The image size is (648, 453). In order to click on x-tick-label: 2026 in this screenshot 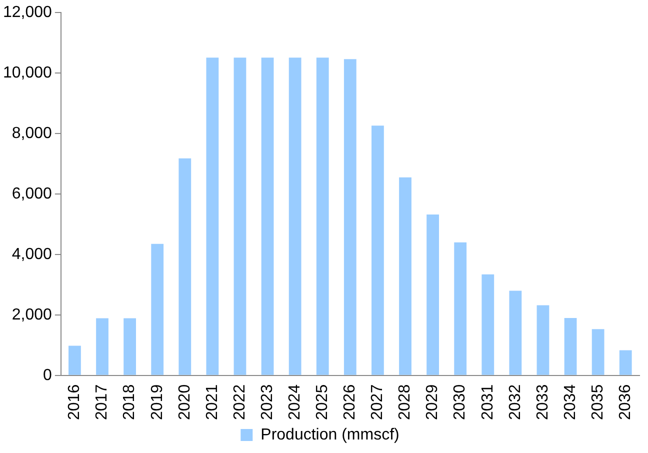, I will do `click(350, 402)`.